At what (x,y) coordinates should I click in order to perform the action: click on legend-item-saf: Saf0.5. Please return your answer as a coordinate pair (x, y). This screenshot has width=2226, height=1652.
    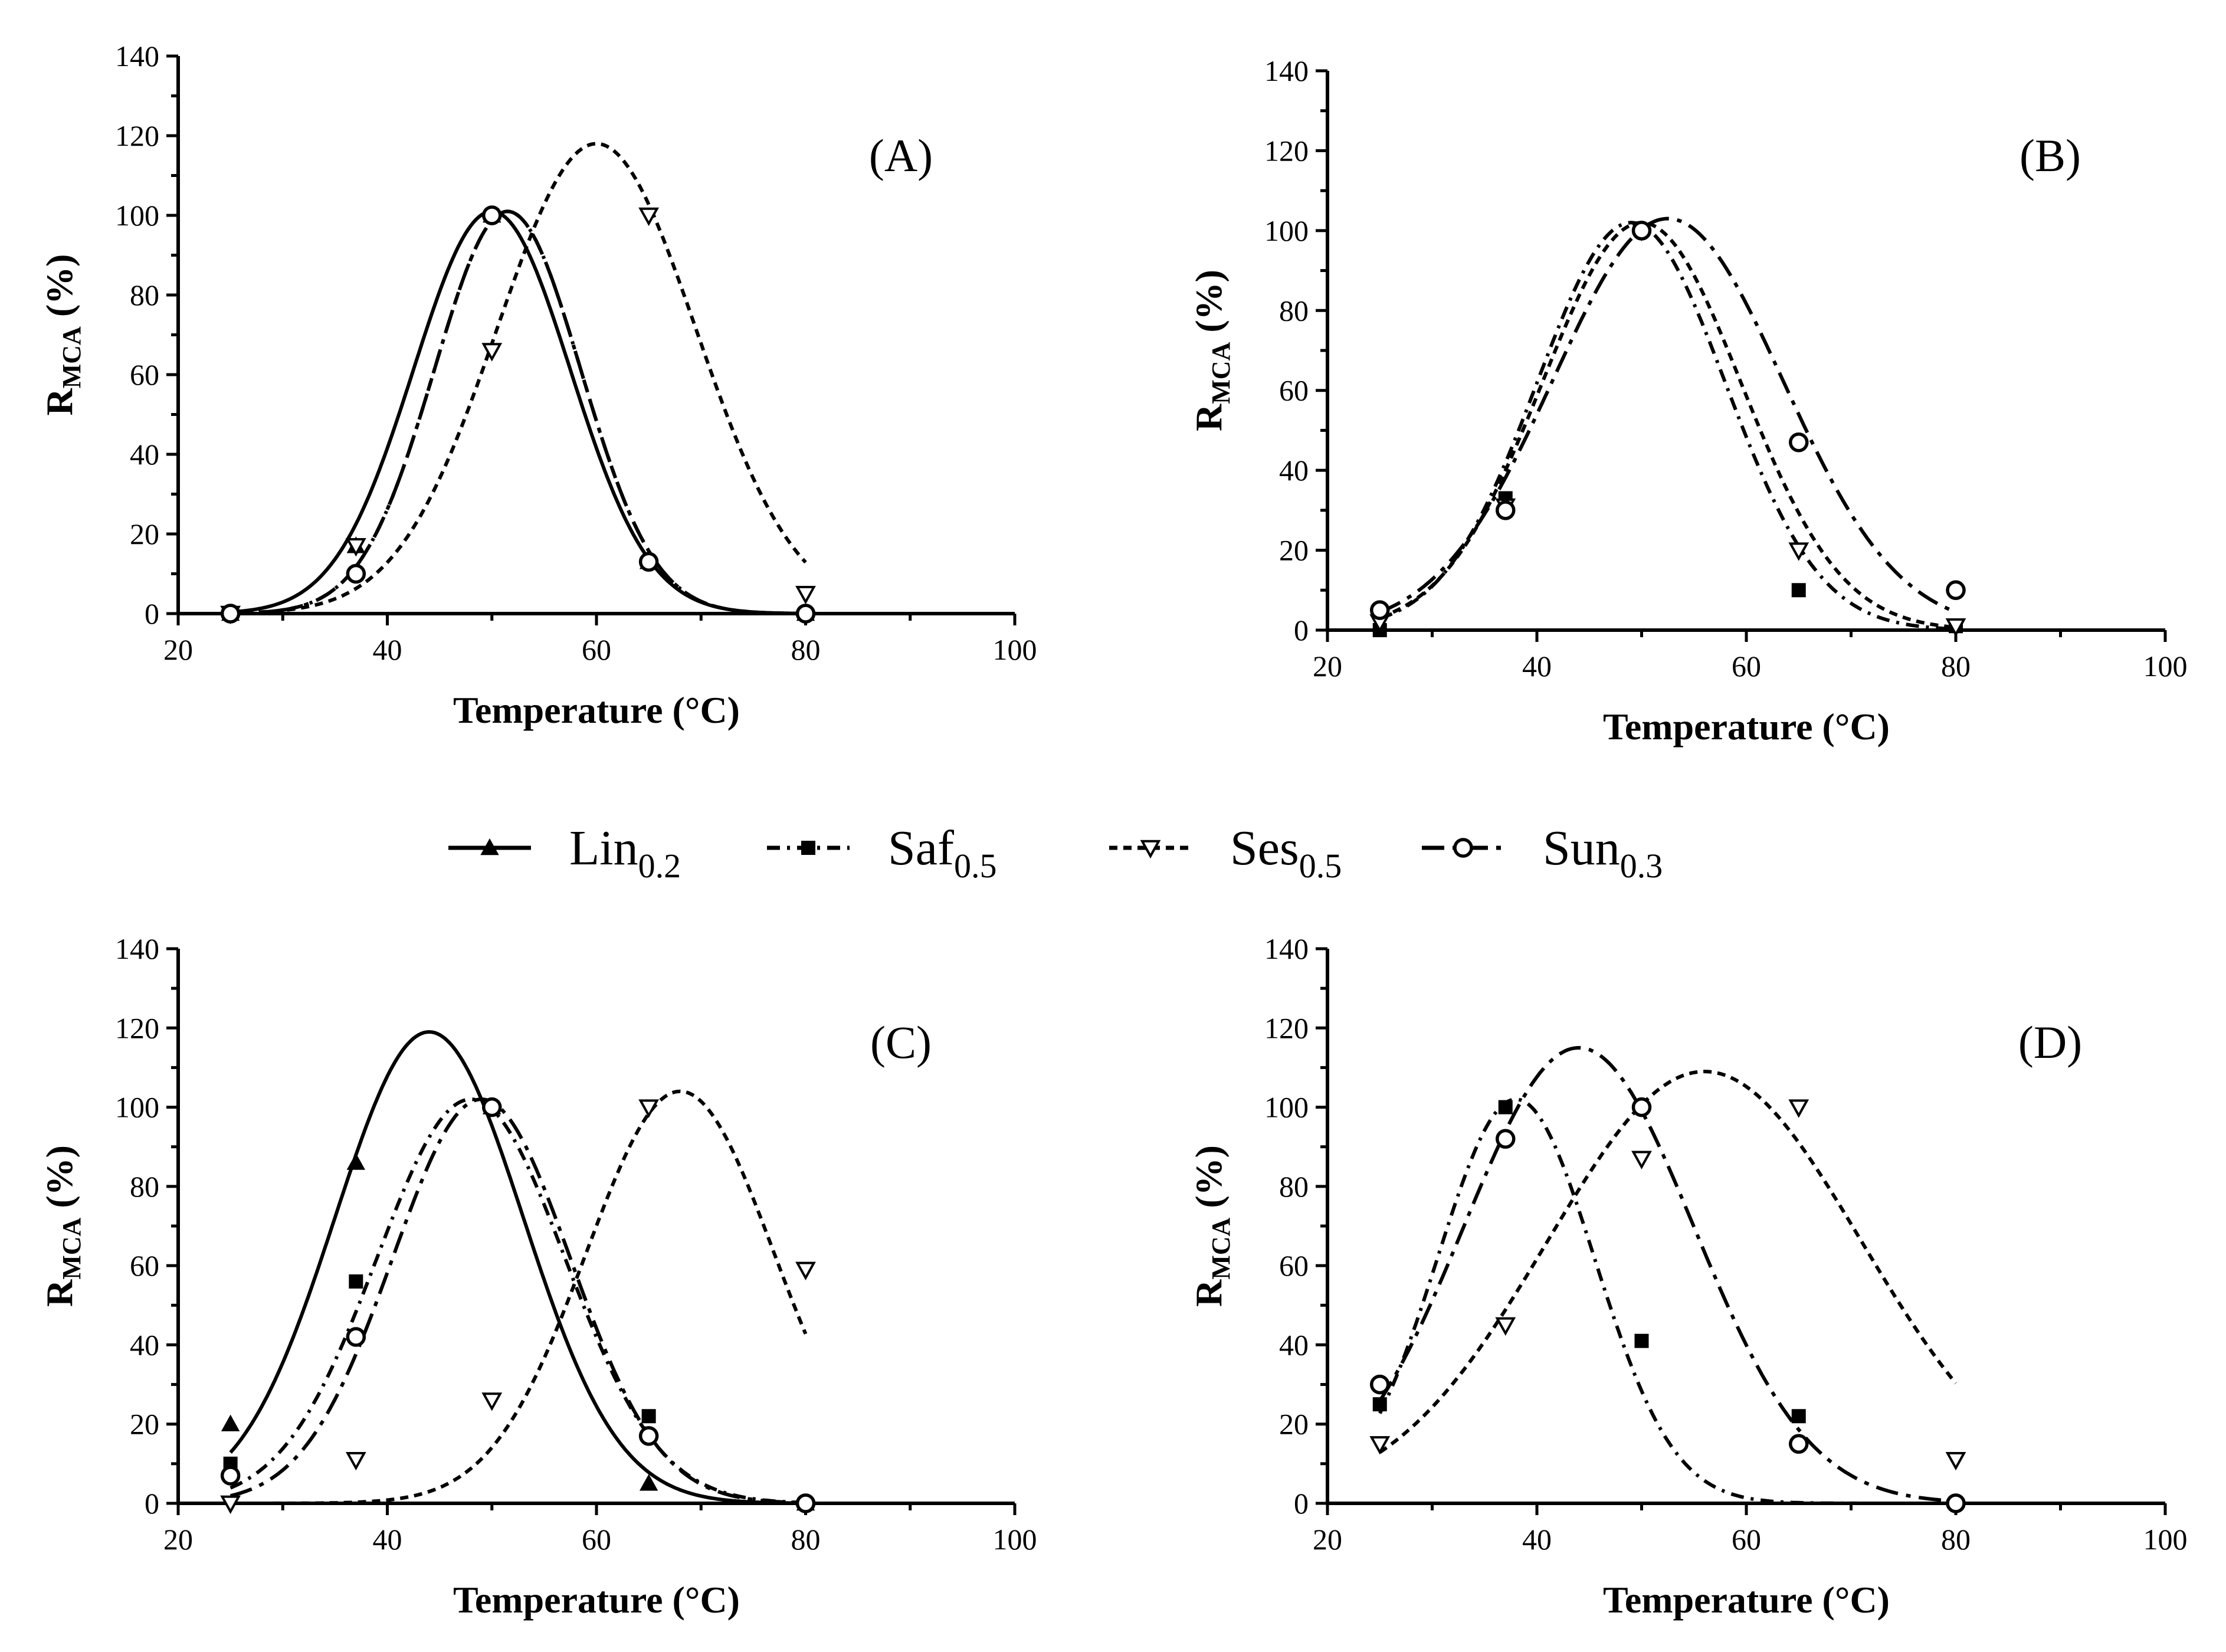
    Looking at the image, I should click on (881, 853).